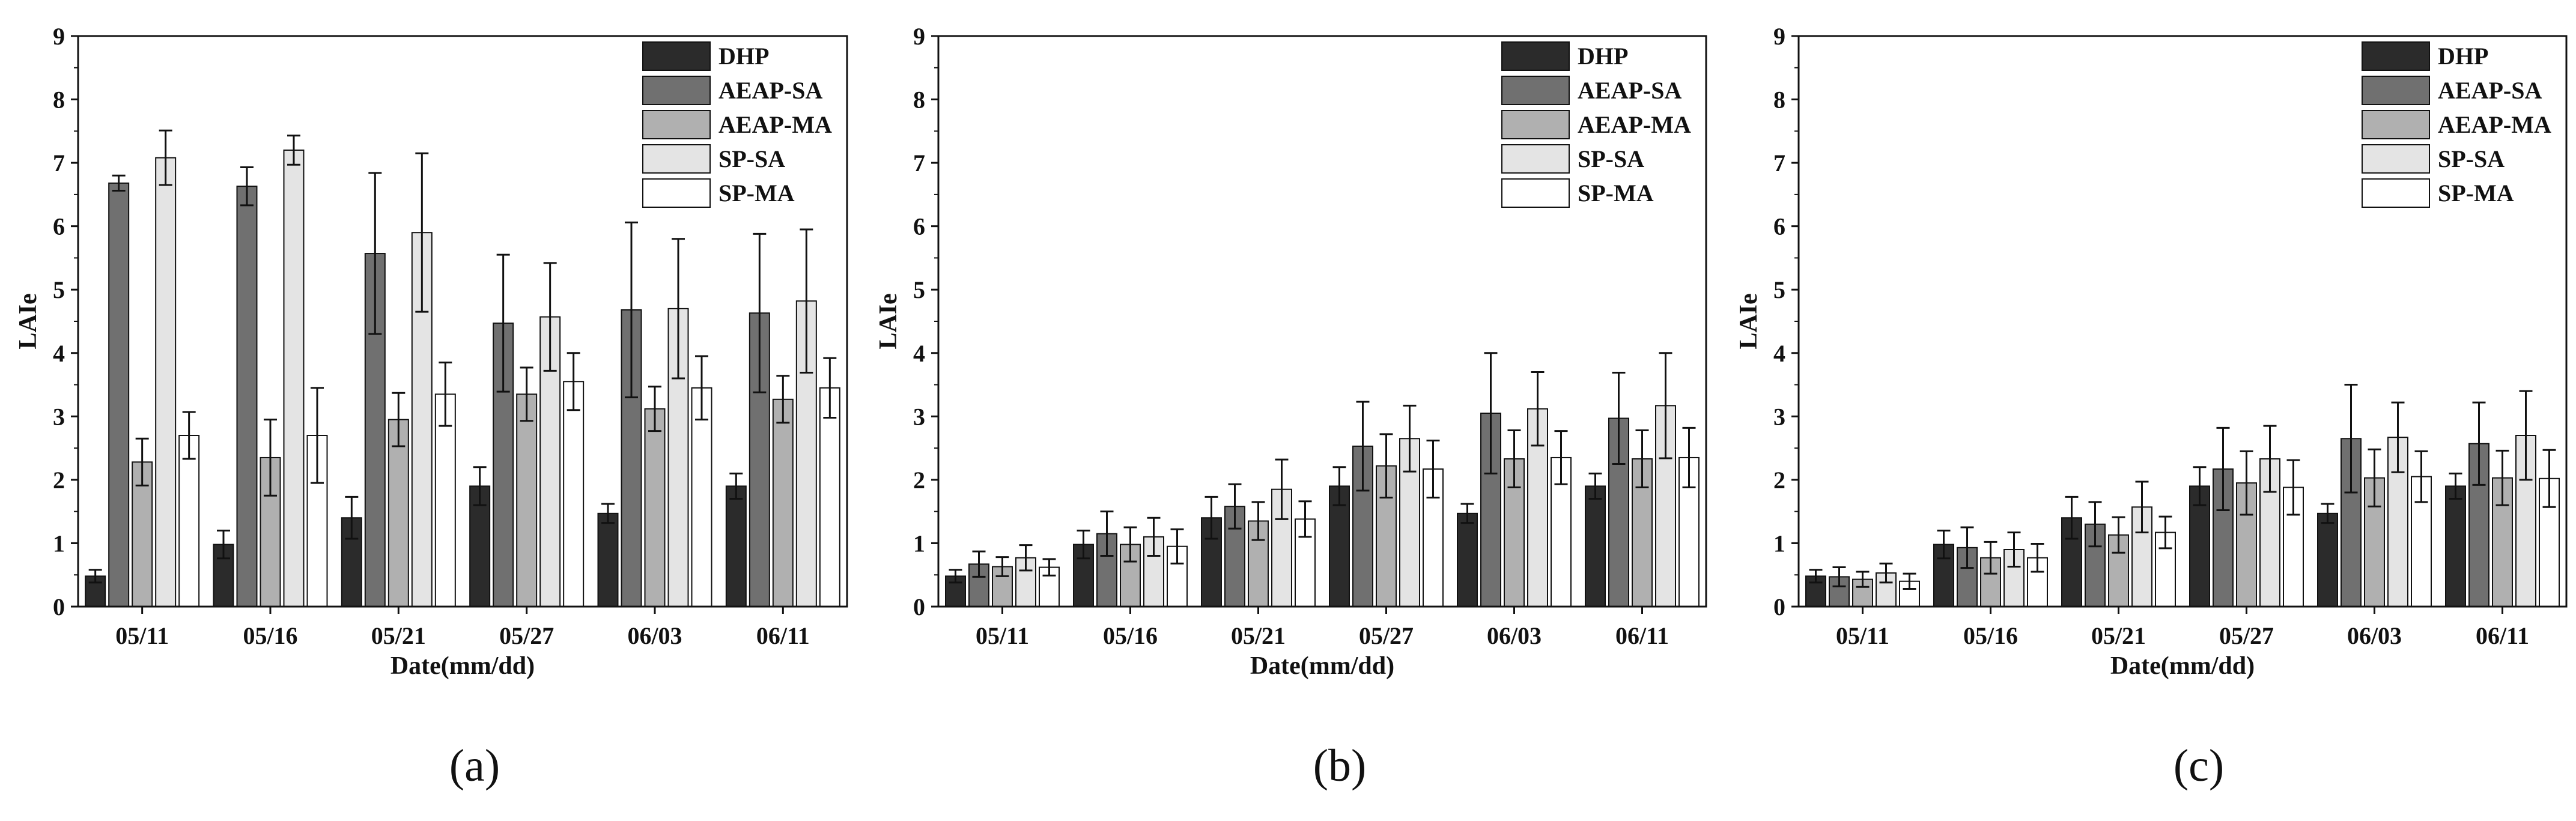 The height and width of the screenshot is (821, 2576). Describe the element at coordinates (474, 766) in the screenshot. I see `panel-caption: (a)` at that location.